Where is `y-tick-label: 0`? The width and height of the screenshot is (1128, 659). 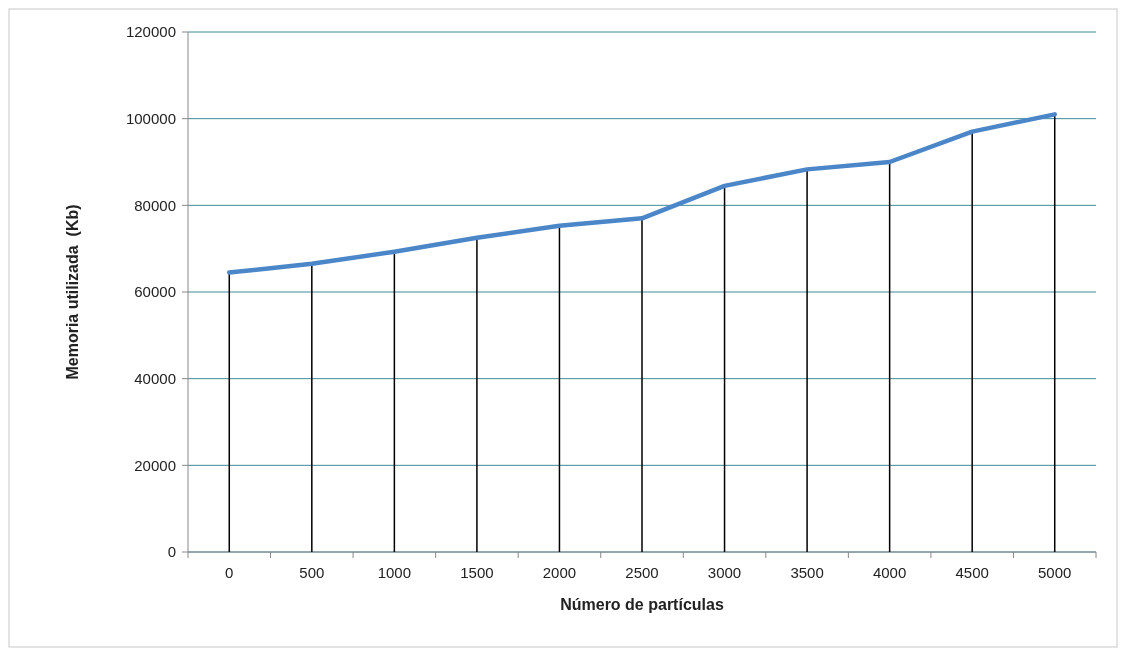
y-tick-label: 0 is located at coordinates (171, 552).